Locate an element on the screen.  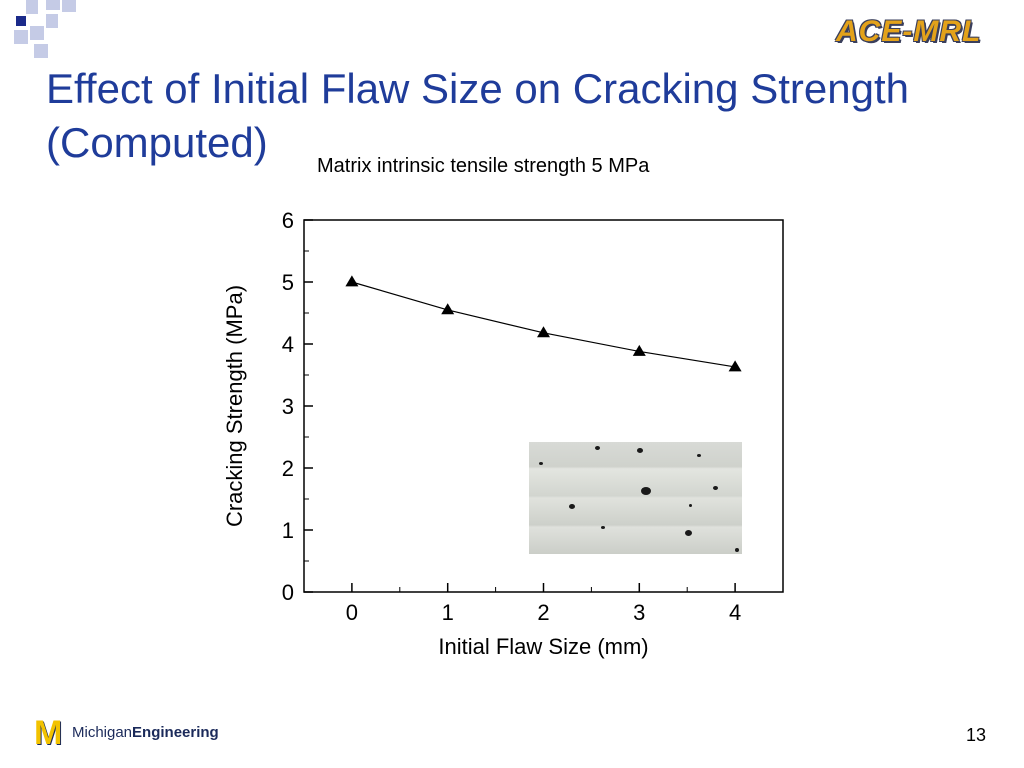
x-axis: 0 1 2 3 4 is located at coordinates (543, 604).